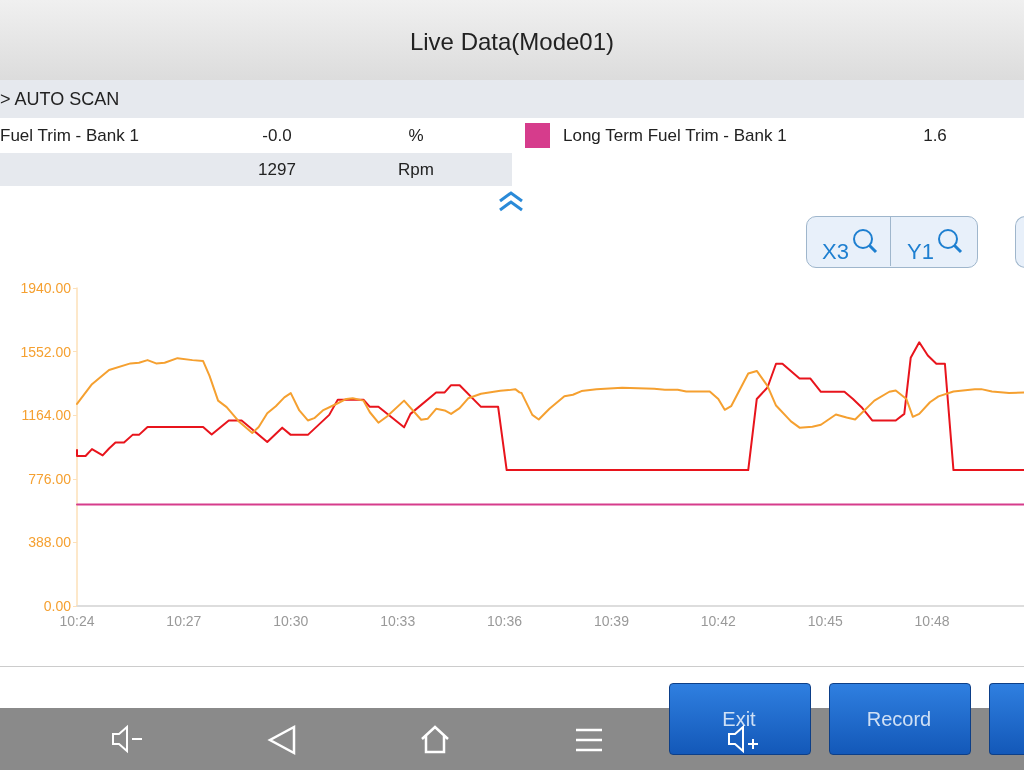  Describe the element at coordinates (675, 136) in the screenshot. I see `legend-label: Long Term Fuel Trim - Bank 1` at that location.